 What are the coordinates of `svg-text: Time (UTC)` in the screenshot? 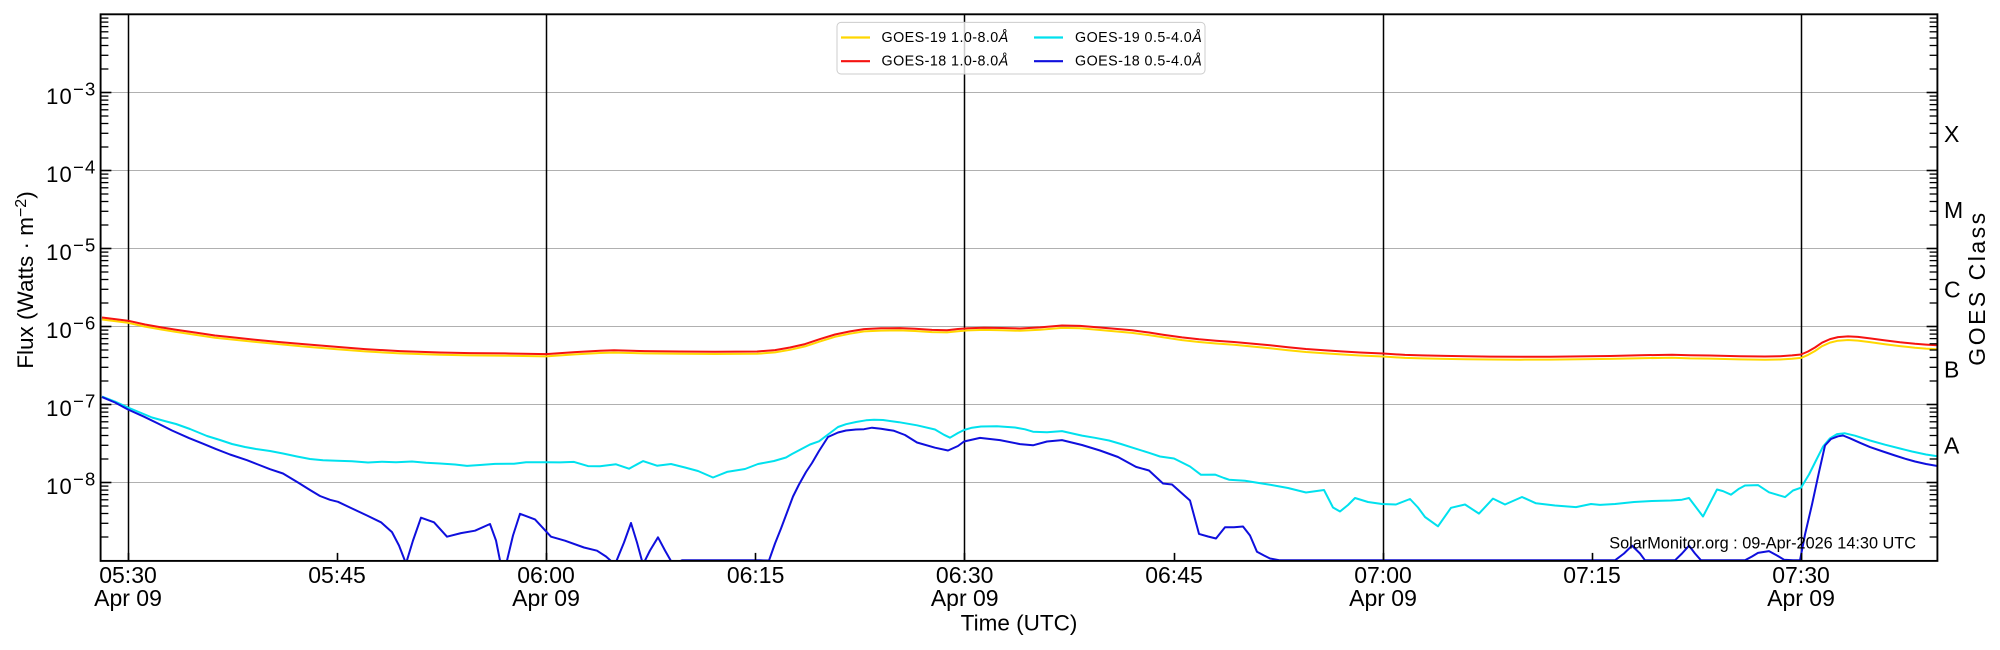 It's located at (1019, 623).